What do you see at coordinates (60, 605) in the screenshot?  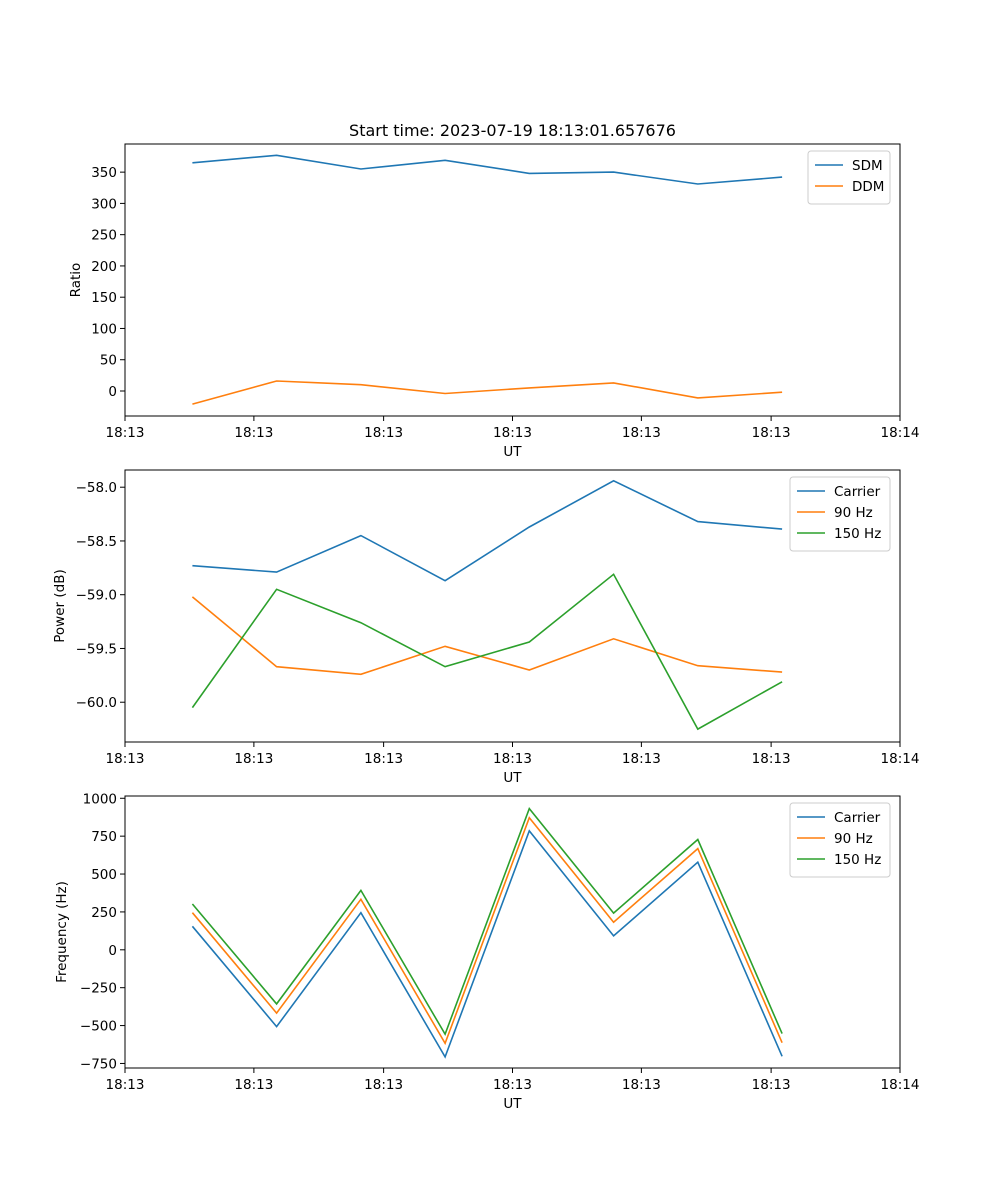 I see `y-axis-label: Power (dB)` at bounding box center [60, 605].